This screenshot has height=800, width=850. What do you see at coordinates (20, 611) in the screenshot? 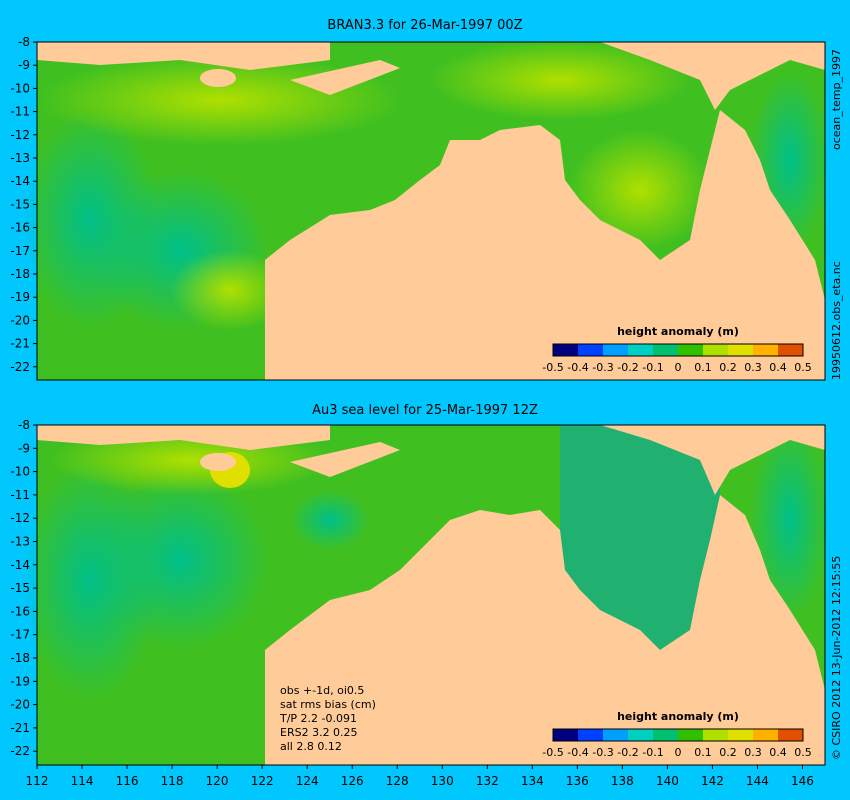
I see `y-tick-label: -16` at bounding box center [20, 611].